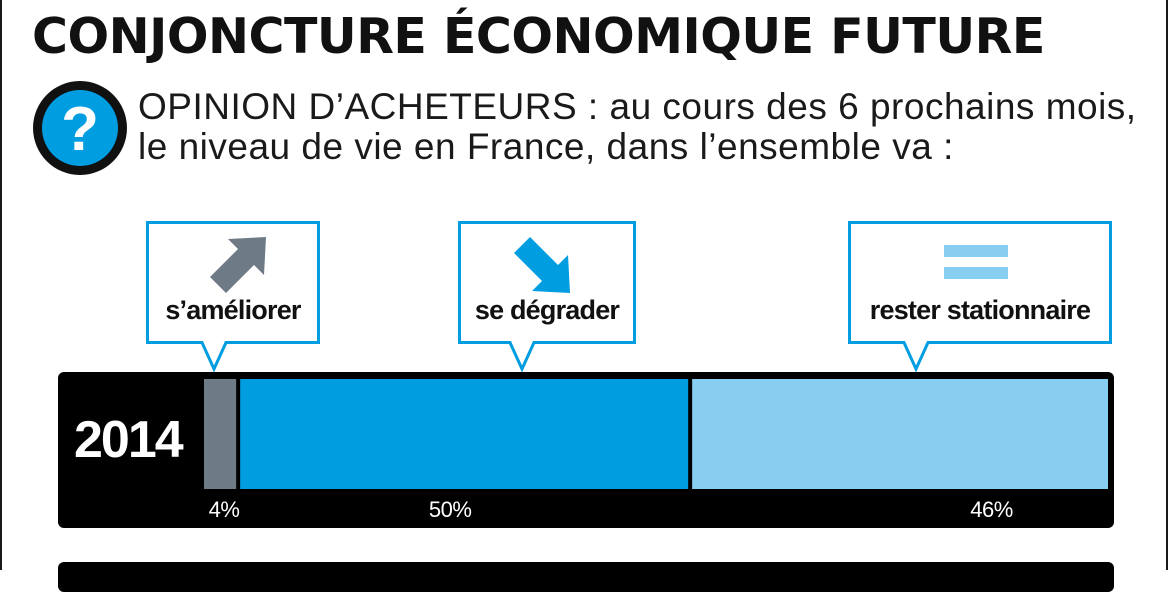  I want to click on percent-label-degrader: 50%, so click(450, 509).